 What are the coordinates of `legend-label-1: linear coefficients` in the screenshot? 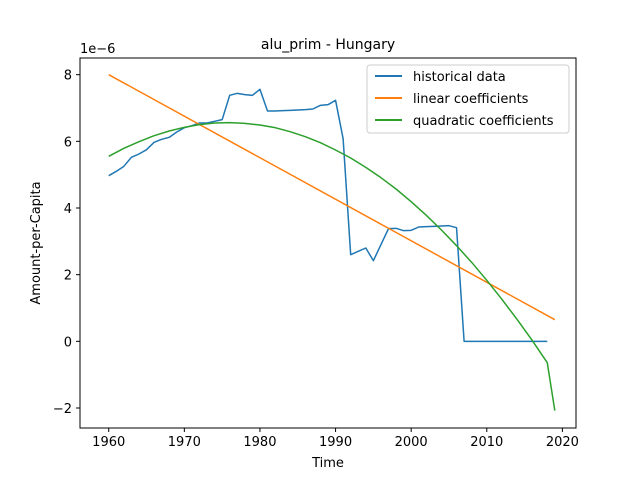 It's located at (471, 99).